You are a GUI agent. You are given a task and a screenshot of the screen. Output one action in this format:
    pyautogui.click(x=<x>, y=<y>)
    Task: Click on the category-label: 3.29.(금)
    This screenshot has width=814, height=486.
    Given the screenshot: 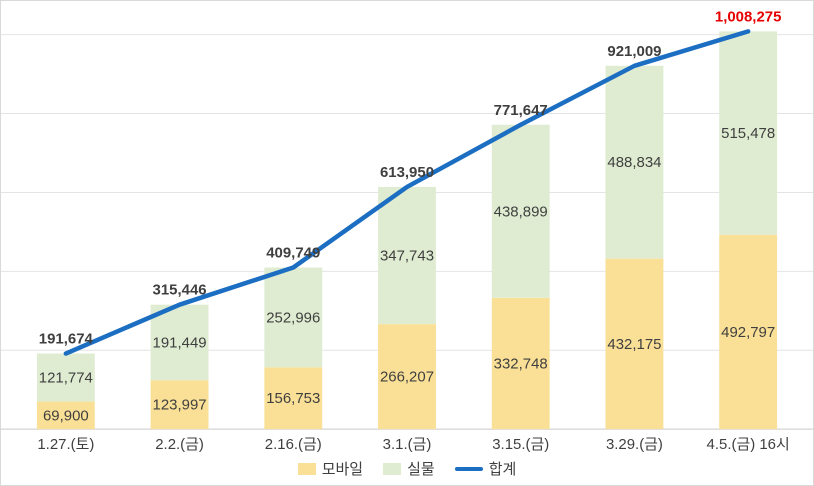 What is the action you would take?
    pyautogui.click(x=634, y=444)
    